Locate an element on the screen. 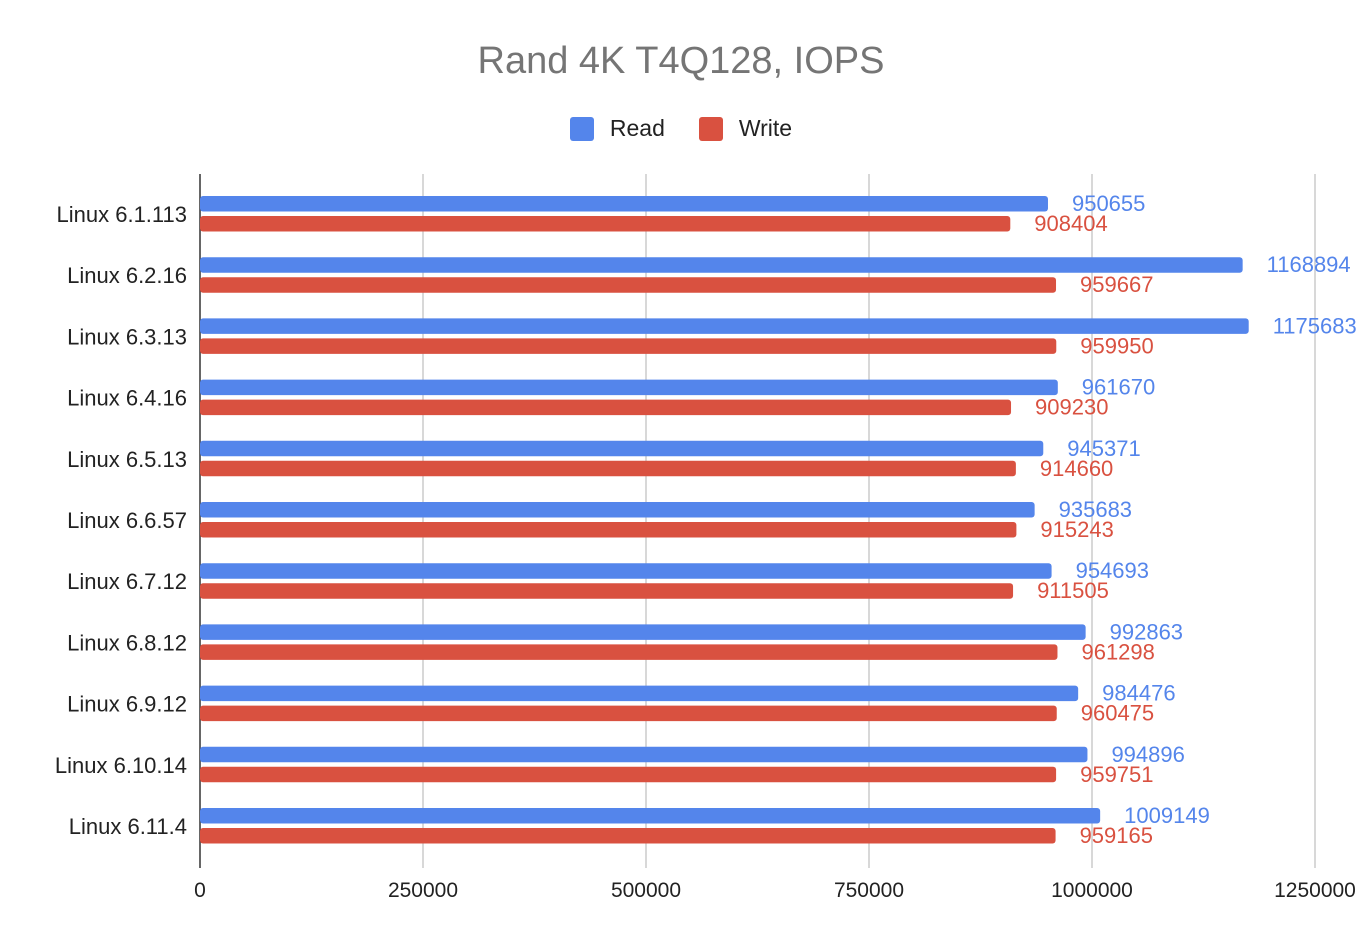  legend: Read Write is located at coordinates (681, 128).